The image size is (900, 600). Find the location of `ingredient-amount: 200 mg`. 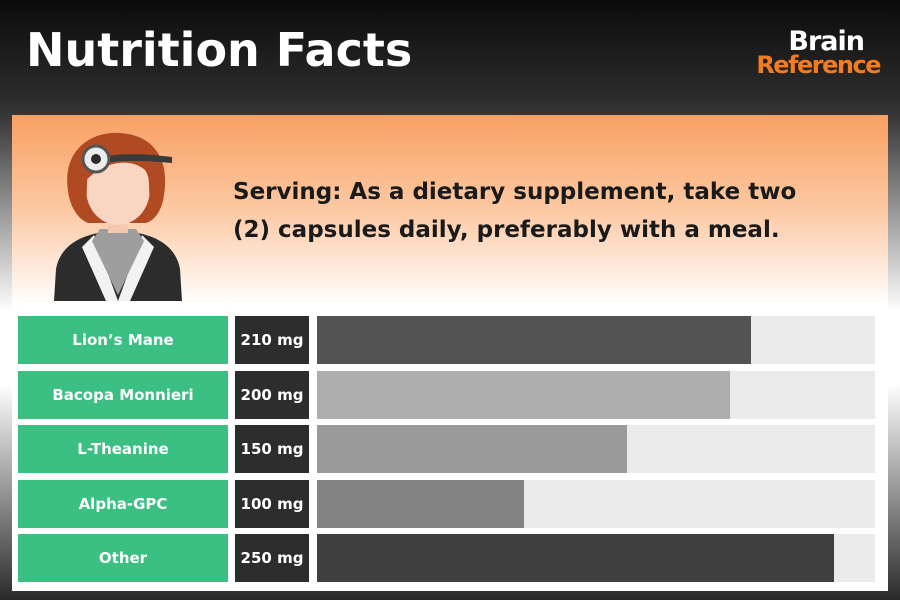

ingredient-amount: 200 mg is located at coordinates (272, 394).